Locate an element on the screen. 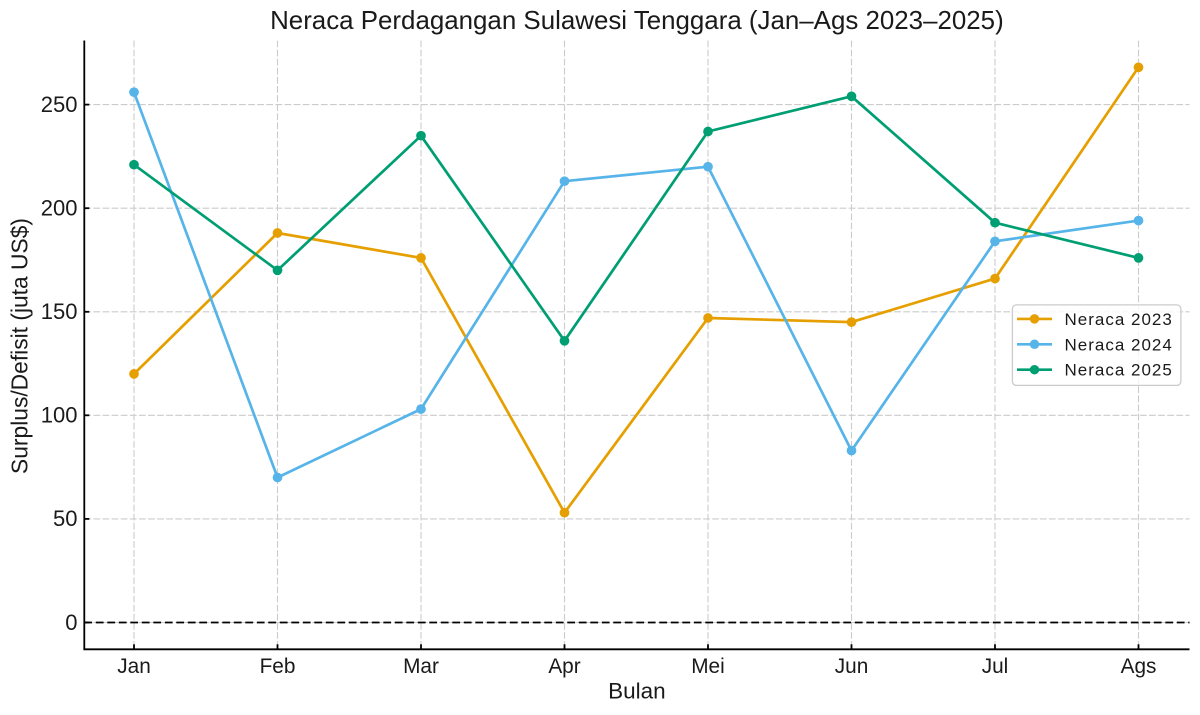  svg-text: 0 is located at coordinates (71, 622).